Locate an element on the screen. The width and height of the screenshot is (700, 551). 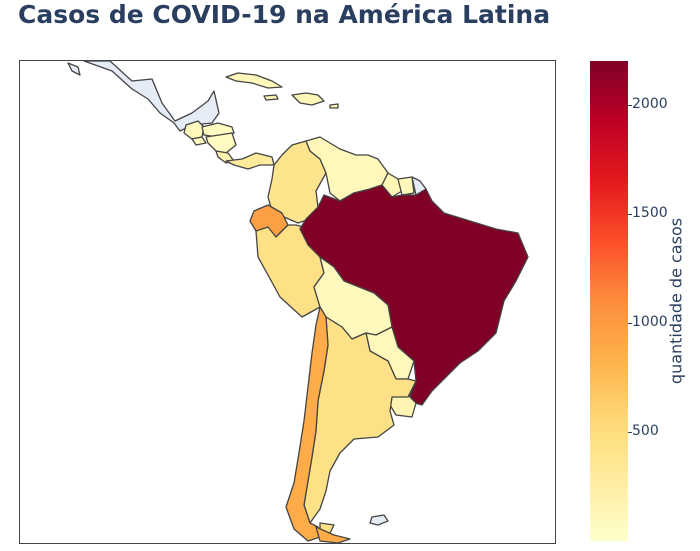
region-colombia is located at coordinates (297, 182).